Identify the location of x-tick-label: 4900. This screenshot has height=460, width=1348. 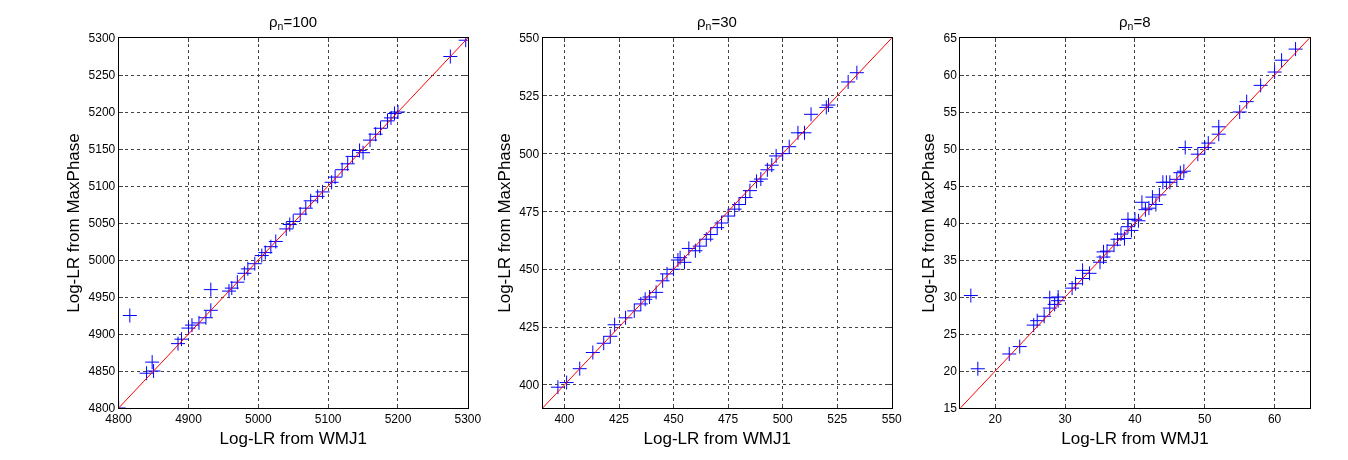
(189, 419).